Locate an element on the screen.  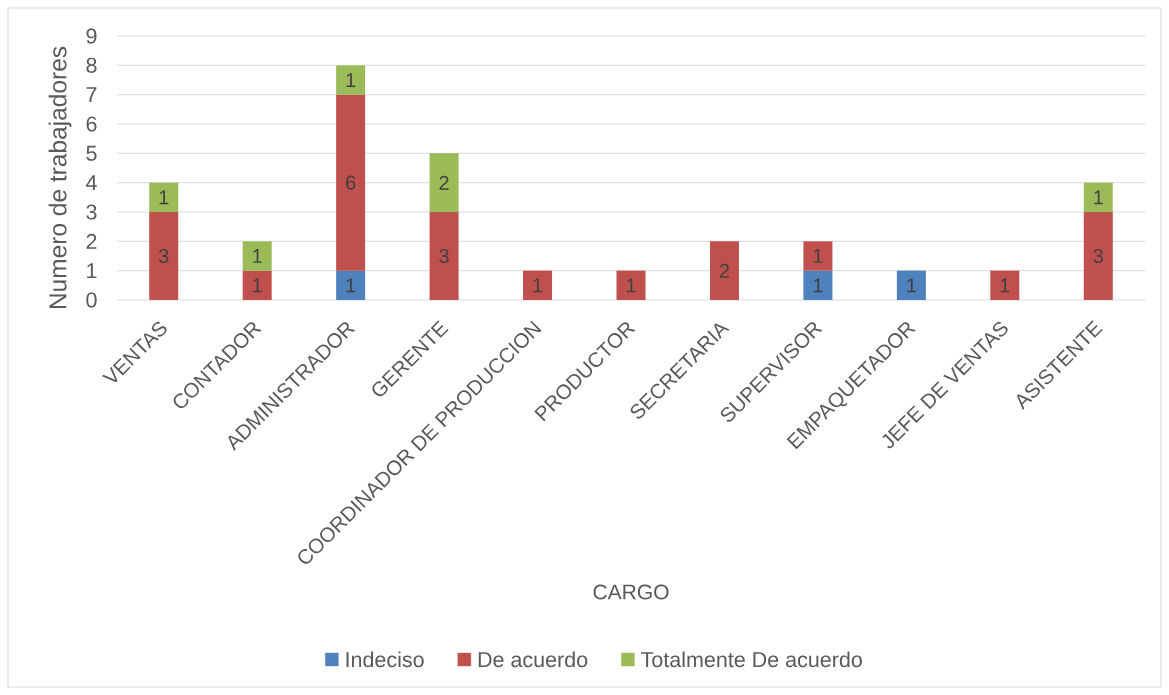
y-tick-label: 8 is located at coordinates (91, 65).